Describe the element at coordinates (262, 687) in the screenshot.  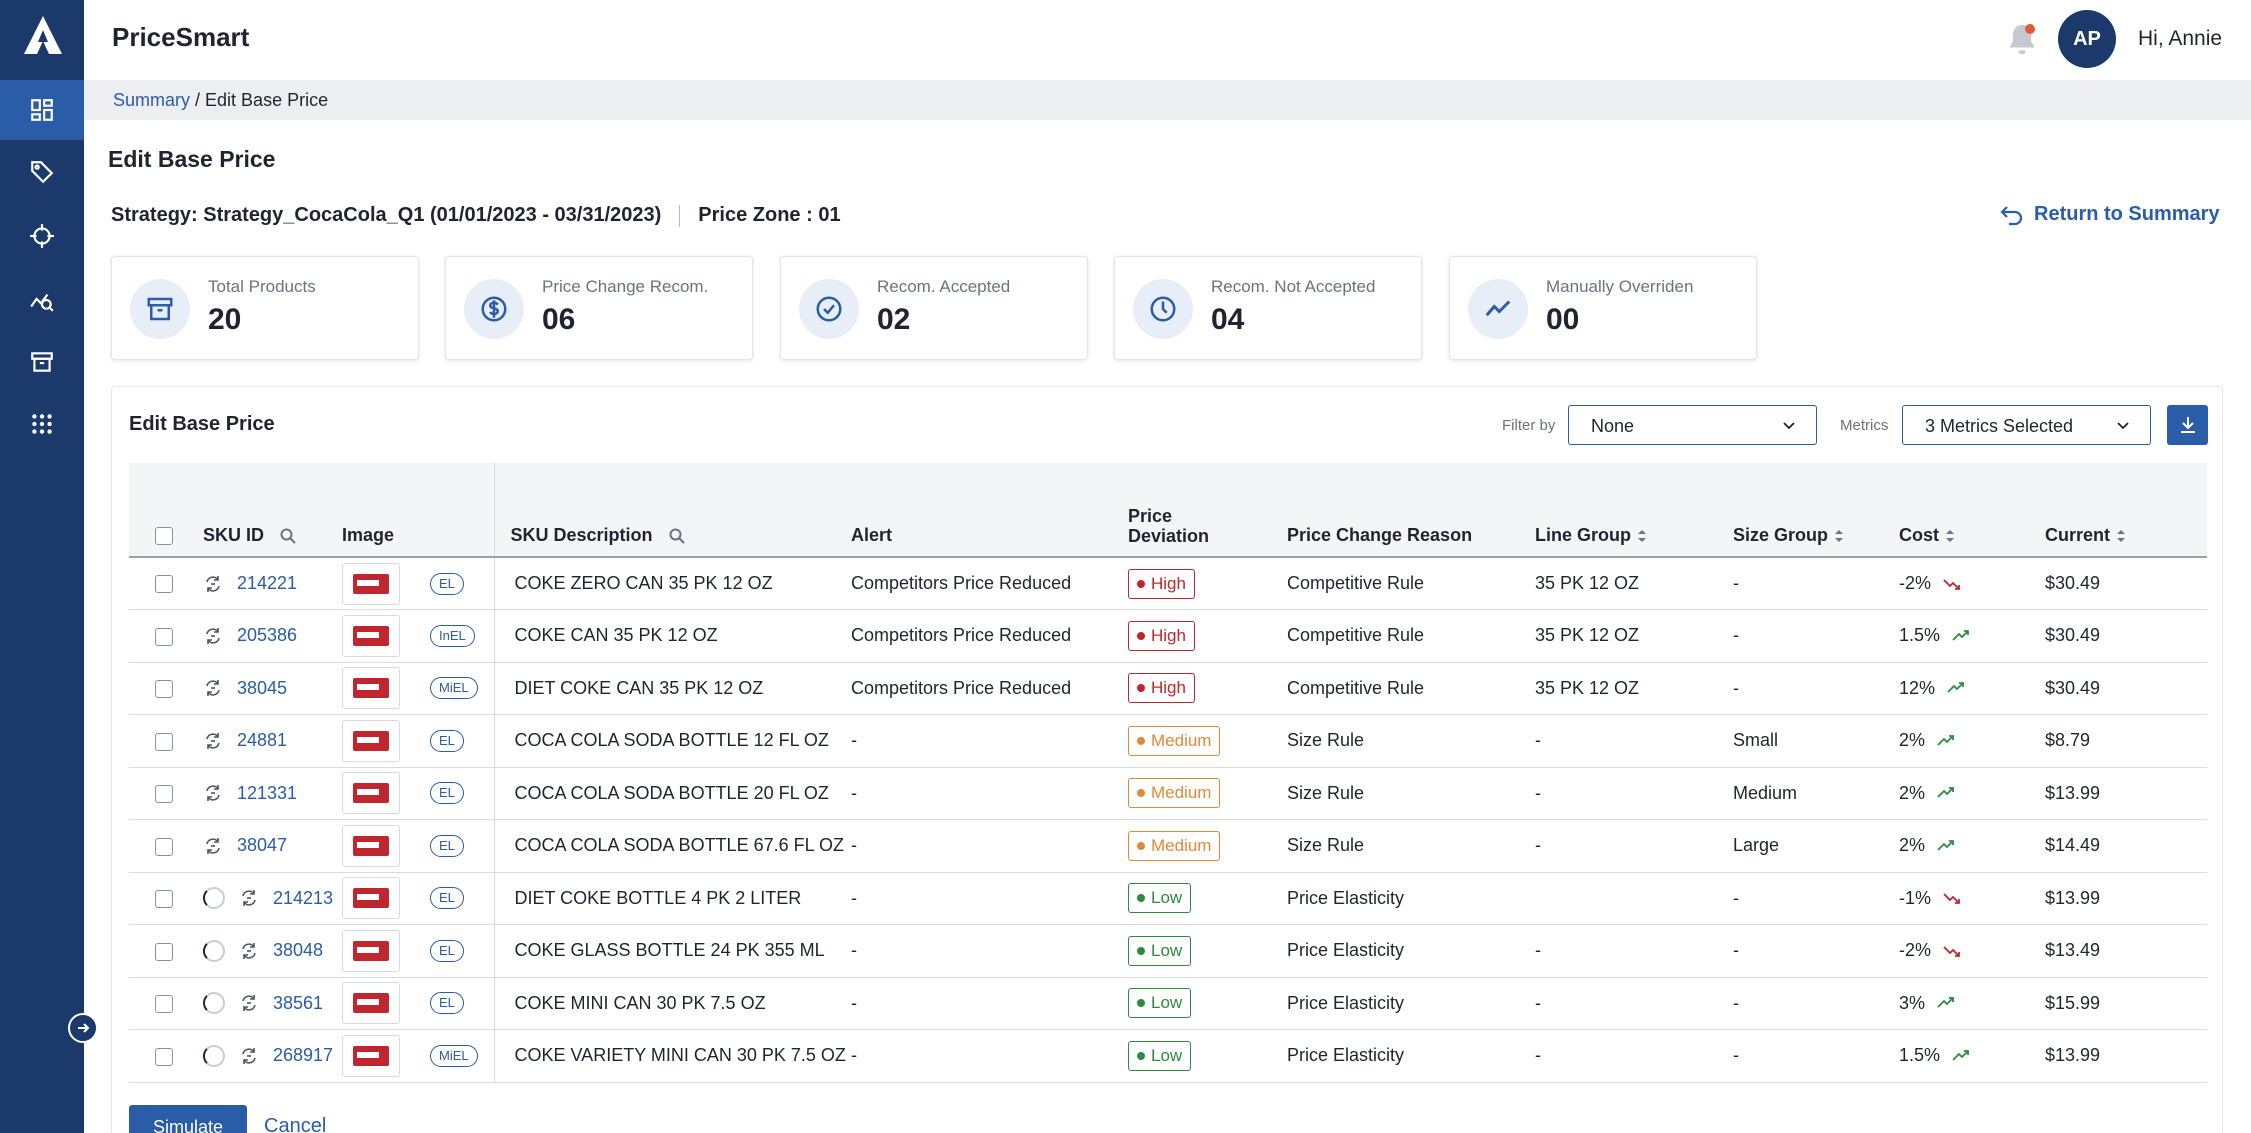
I see `sku-id-link: 38045` at that location.